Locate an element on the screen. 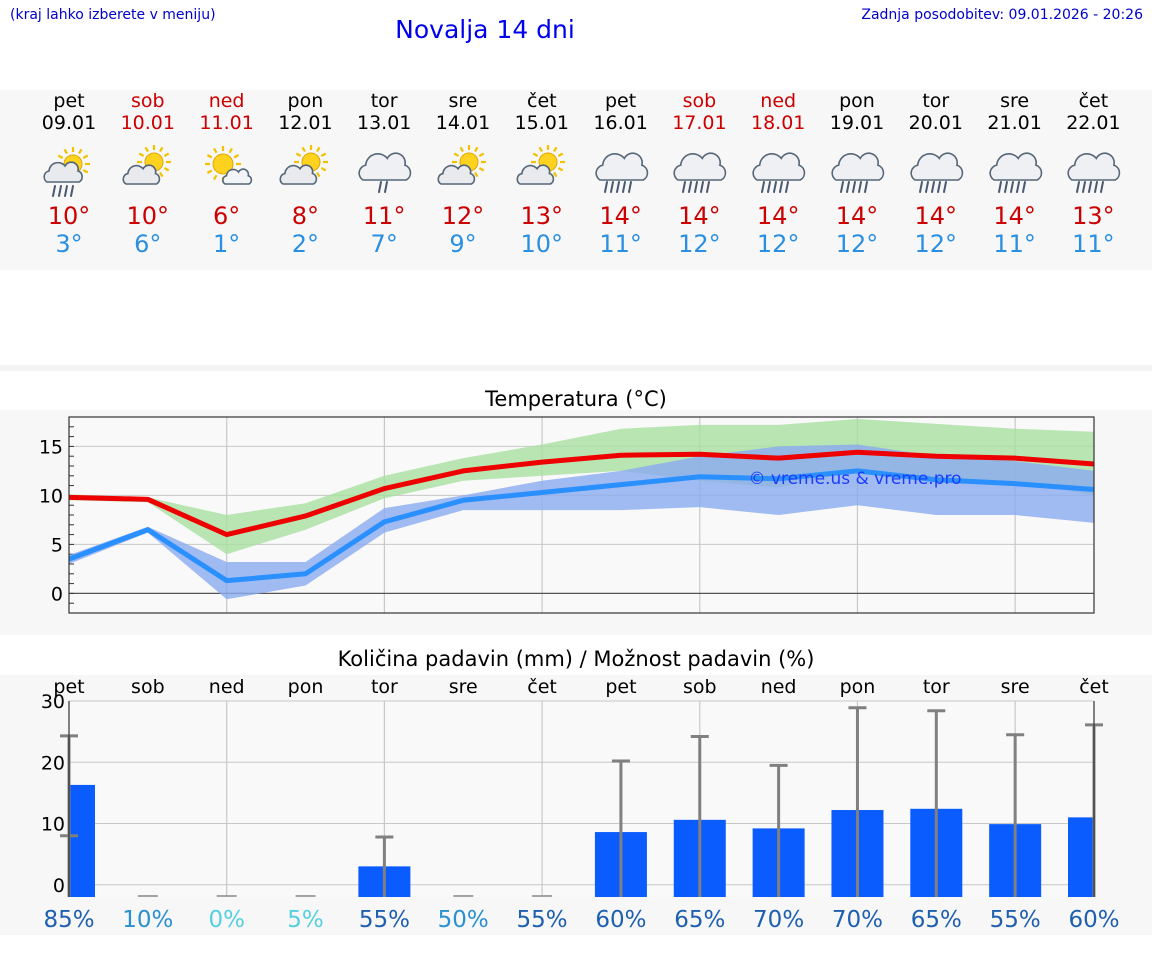 This screenshot has width=1152, height=975. cloud-light-rain-icon is located at coordinates (385, 172).